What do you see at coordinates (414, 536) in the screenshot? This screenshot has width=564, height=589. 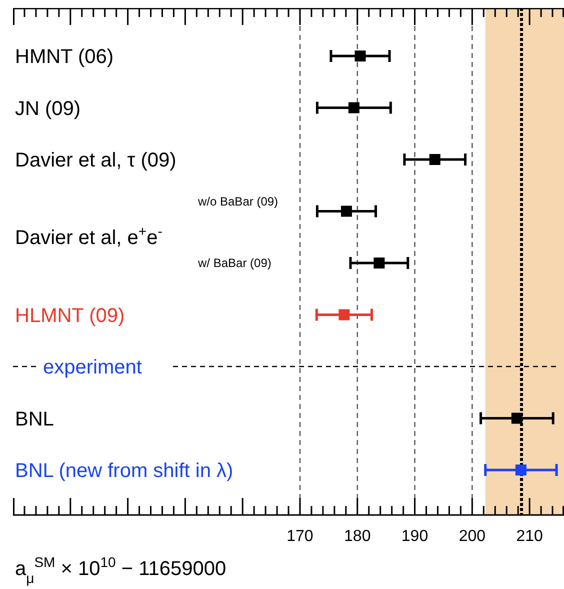 I see `x-tick-label: 190` at bounding box center [414, 536].